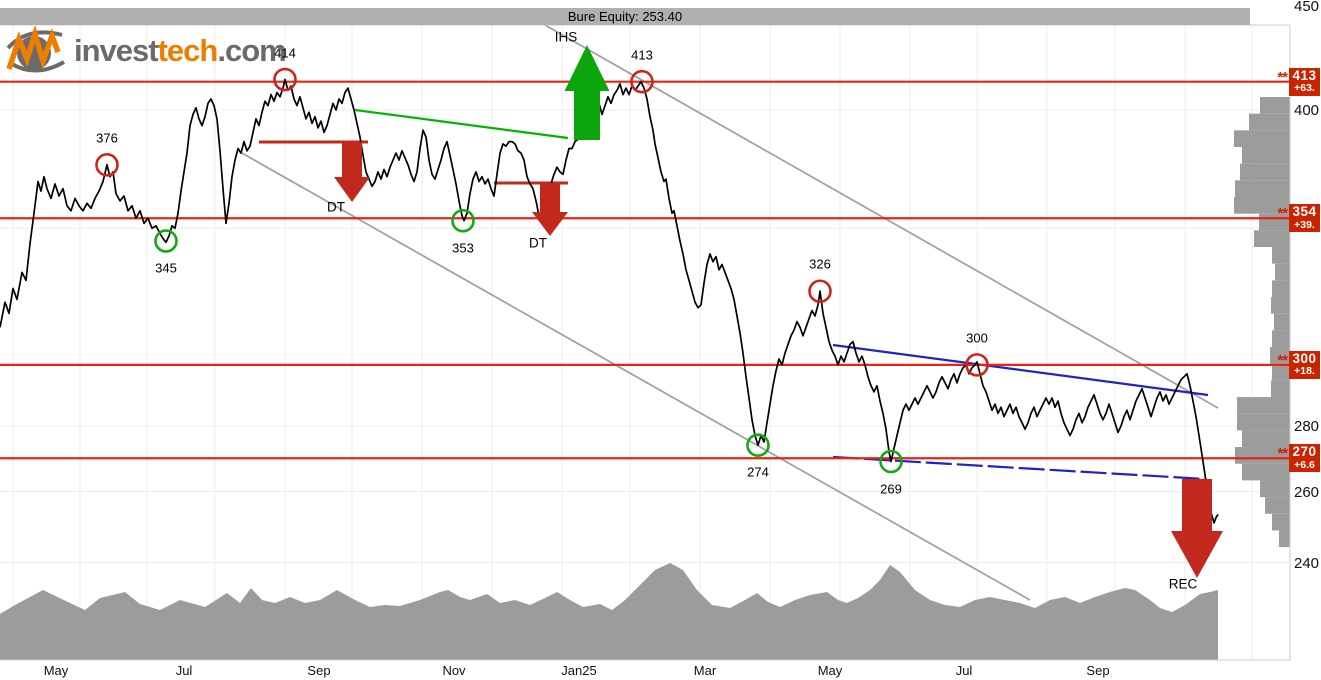 The height and width of the screenshot is (680, 1321). What do you see at coordinates (1304, 88) in the screenshot?
I see `level-badge-change: +63.` at bounding box center [1304, 88].